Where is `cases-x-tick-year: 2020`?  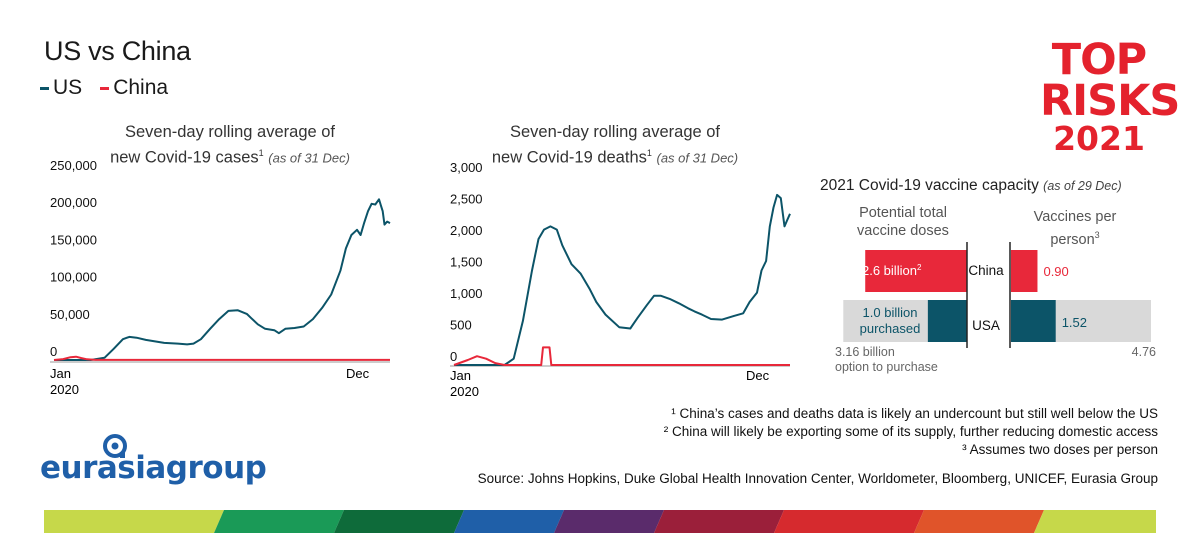 cases-x-tick-year: 2020 is located at coordinates (64, 389).